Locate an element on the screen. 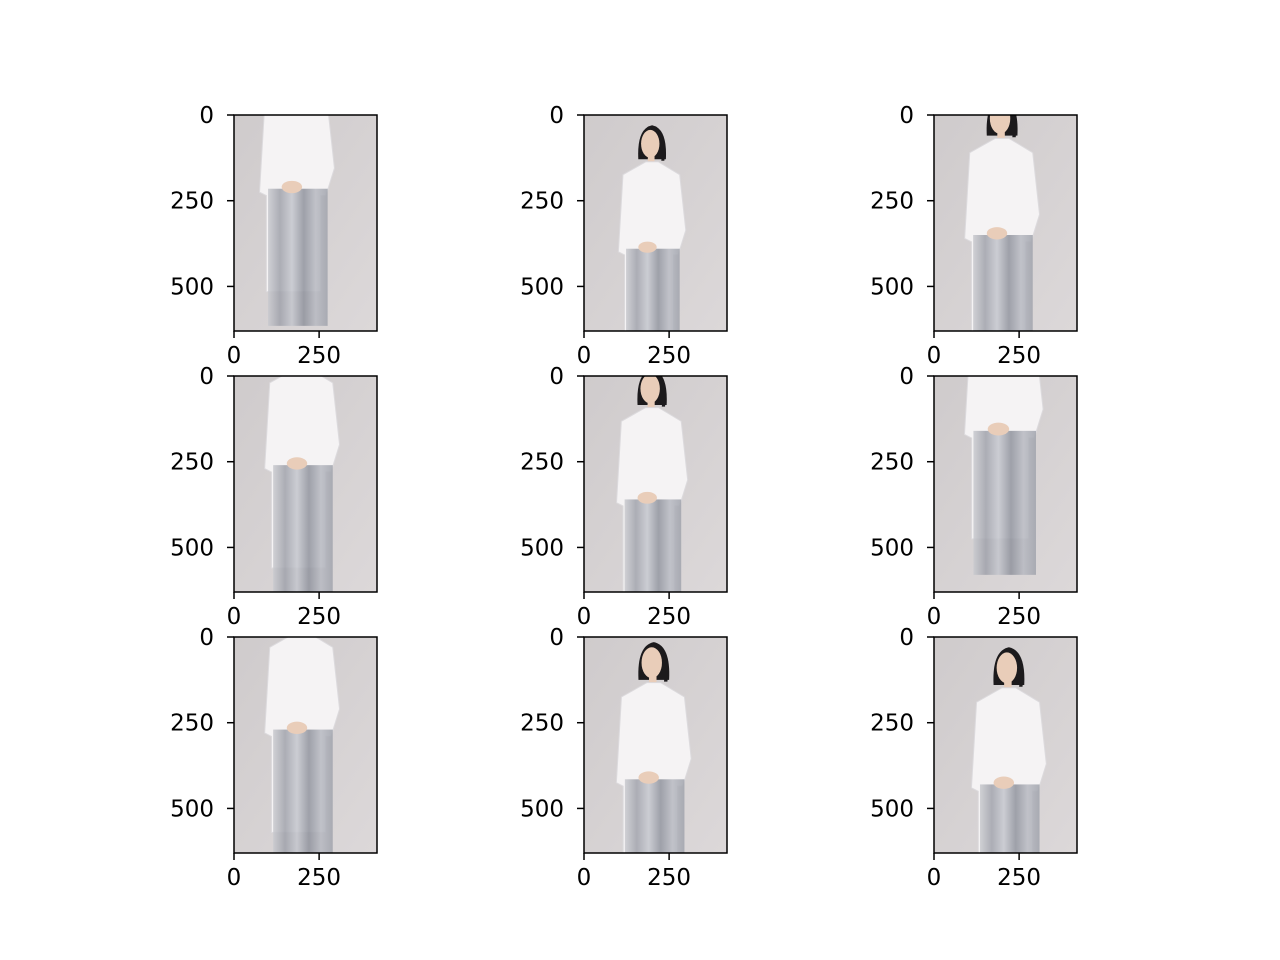 The height and width of the screenshot is (960, 1280). hair is located at coordinates (297, 71).